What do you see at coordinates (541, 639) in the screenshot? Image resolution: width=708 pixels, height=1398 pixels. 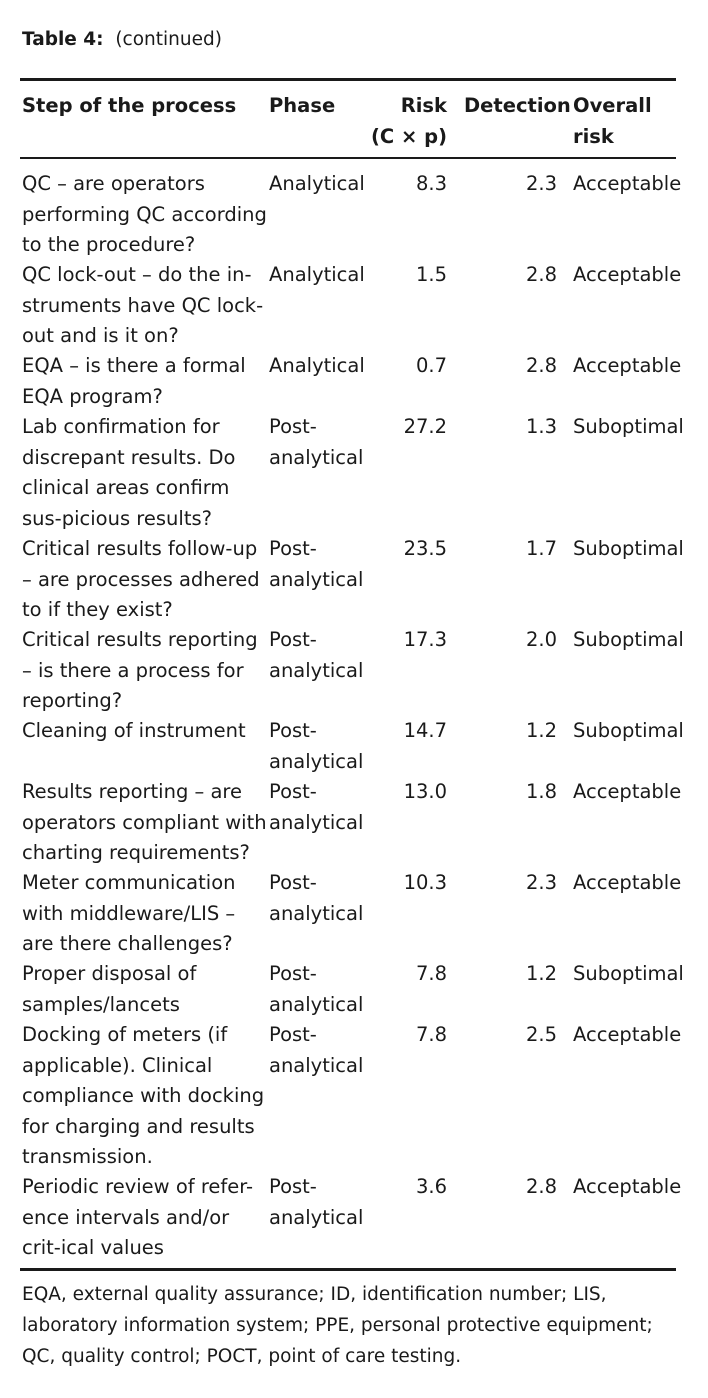 I see `detection-cell: 2.0` at bounding box center [541, 639].